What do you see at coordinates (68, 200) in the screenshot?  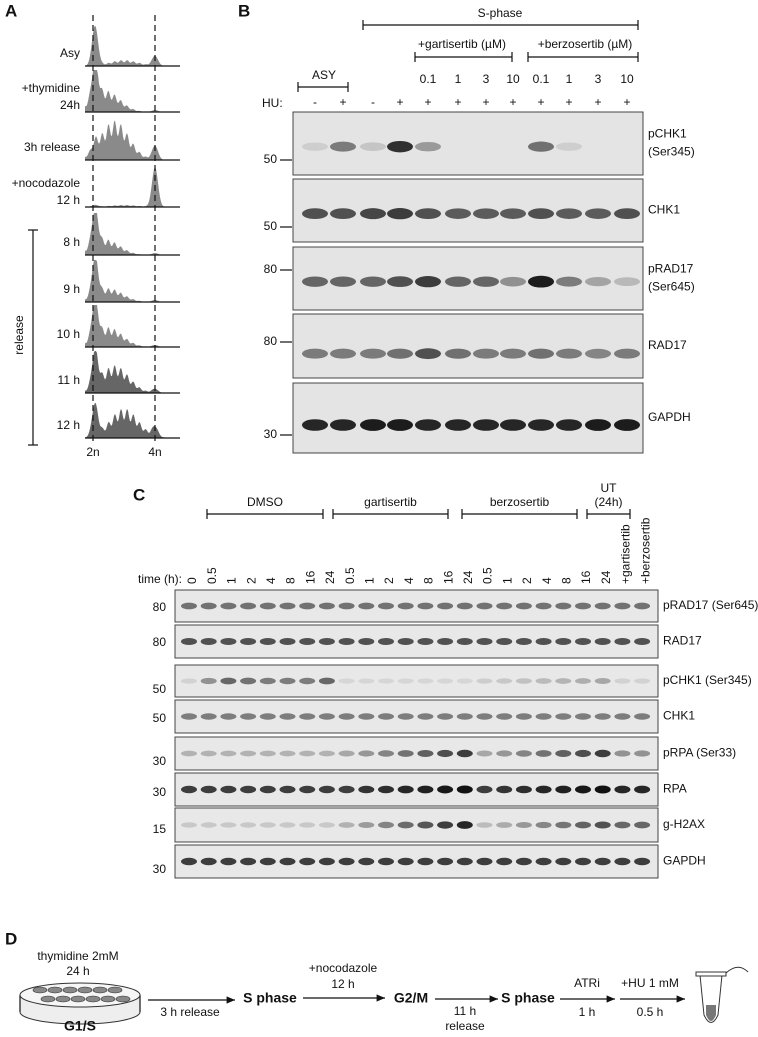 I see `row-label: 12 h` at bounding box center [68, 200].